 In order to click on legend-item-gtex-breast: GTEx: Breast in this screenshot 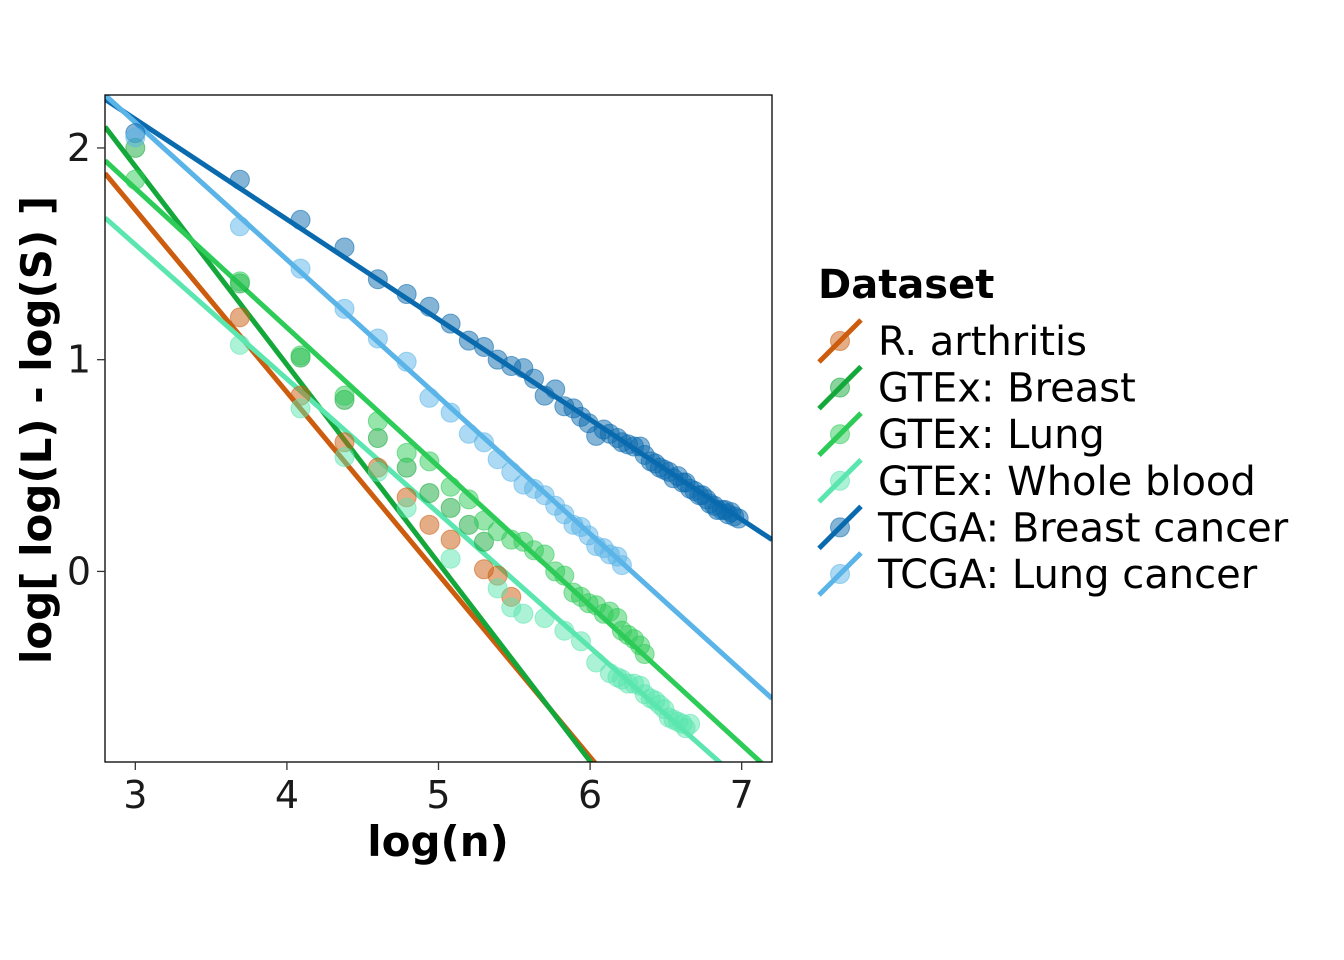, I will do `click(976, 388)`.